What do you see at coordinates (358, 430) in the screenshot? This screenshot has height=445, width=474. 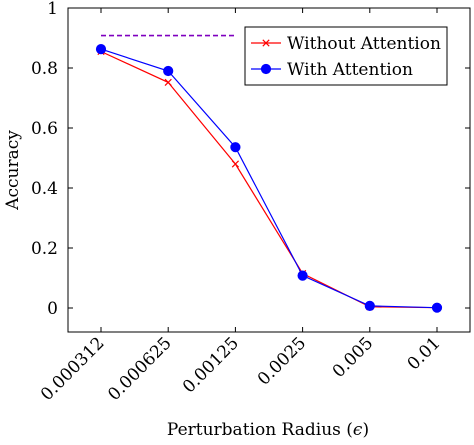 I see `x-axis-title-symbol: ϵ` at bounding box center [358, 430].